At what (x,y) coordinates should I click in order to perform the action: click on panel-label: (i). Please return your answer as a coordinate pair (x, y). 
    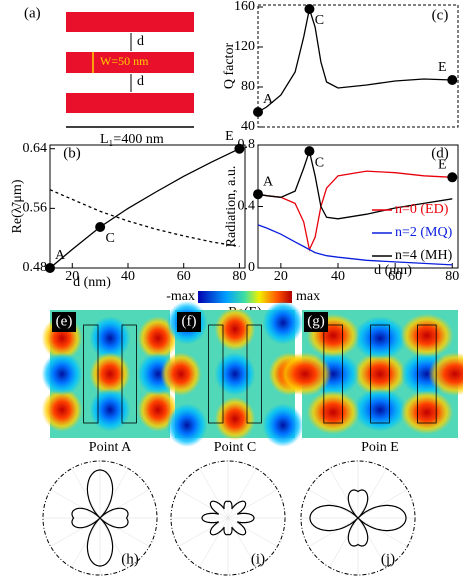
    Looking at the image, I should click on (258, 559).